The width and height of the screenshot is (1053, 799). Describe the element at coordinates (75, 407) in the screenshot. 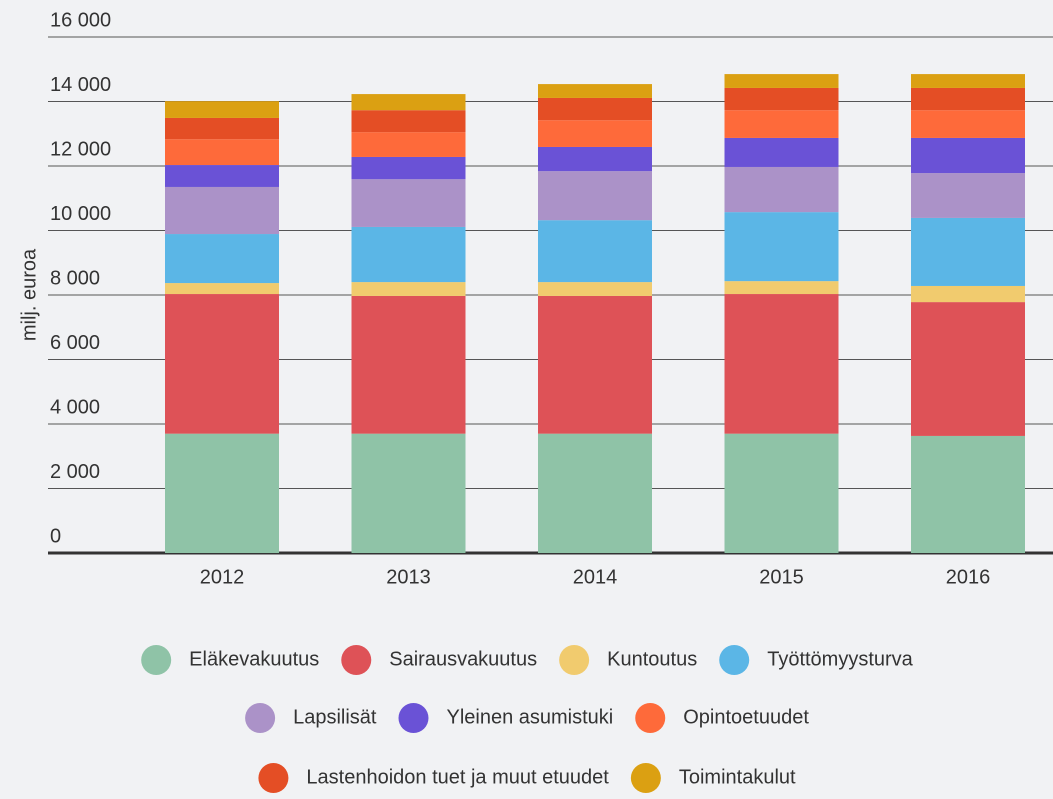

I see `y-tick-label: 4 000` at that location.